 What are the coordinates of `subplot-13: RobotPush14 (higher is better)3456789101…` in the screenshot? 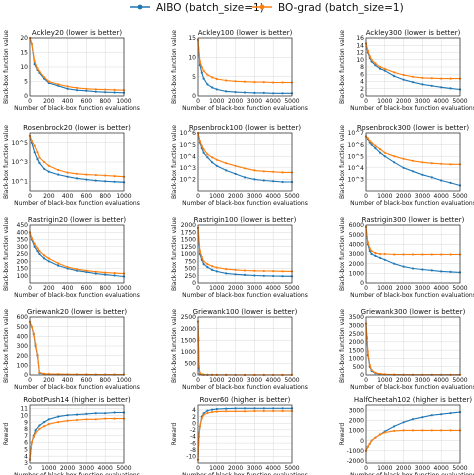 It's located at (71, 435).